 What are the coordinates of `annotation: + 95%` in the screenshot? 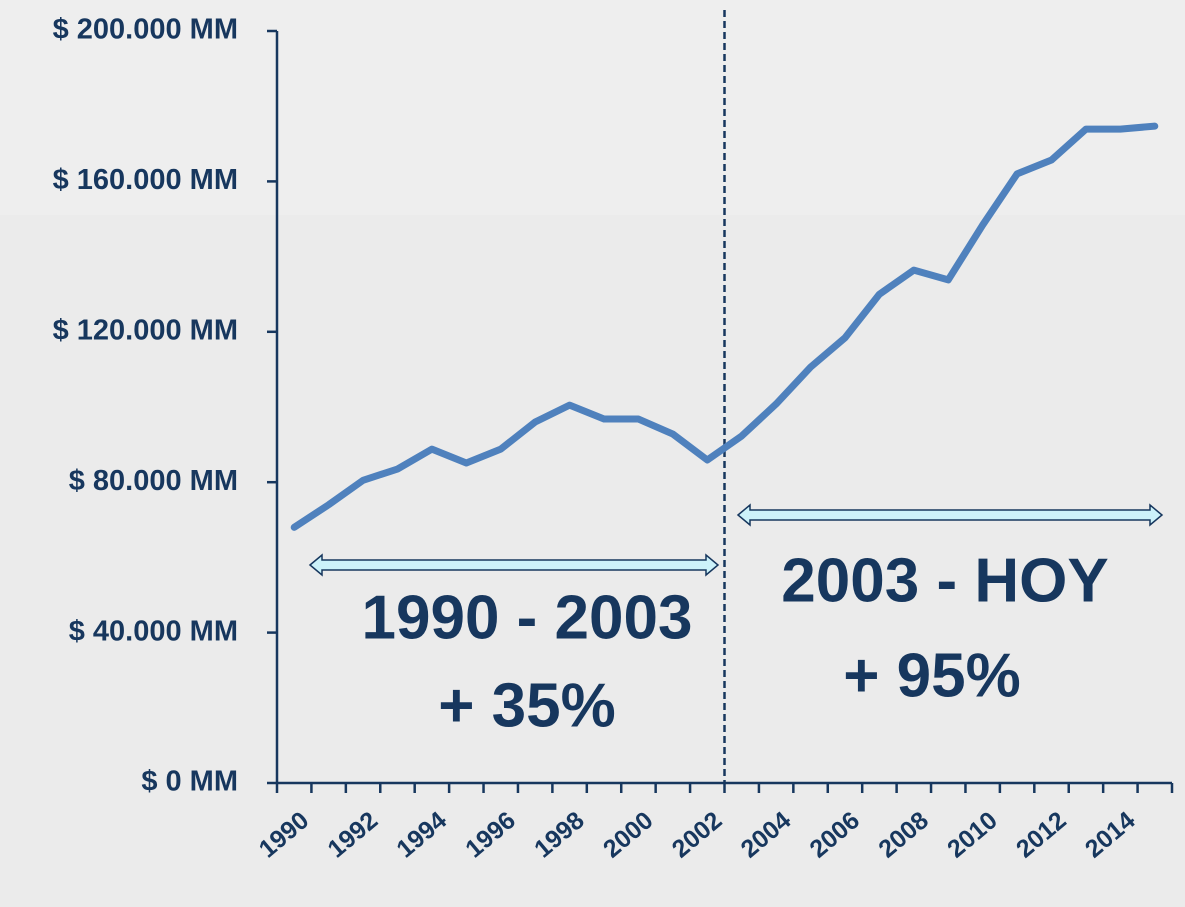 It's located at (932, 675).